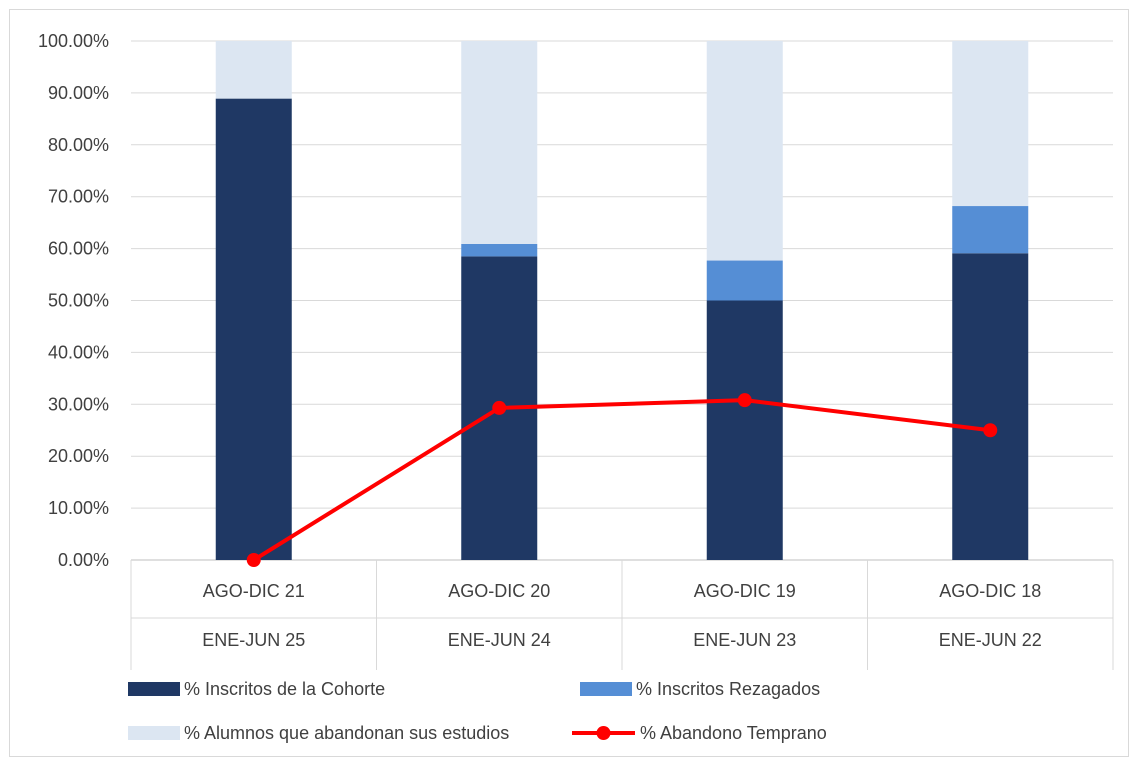 The width and height of the screenshot is (1140, 762). Describe the element at coordinates (990, 640) in the screenshot. I see `x-category-label-bottom: ENE-JUN 22` at that location.